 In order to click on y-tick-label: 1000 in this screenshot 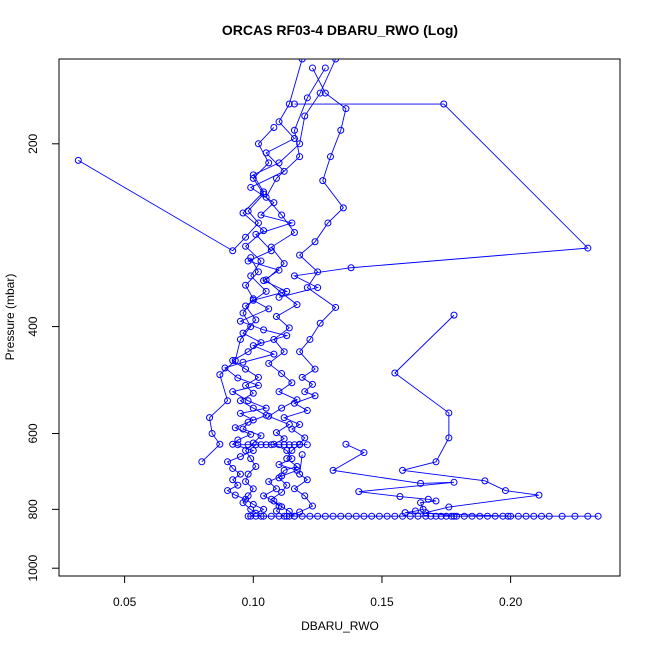, I will do `click(33, 568)`.